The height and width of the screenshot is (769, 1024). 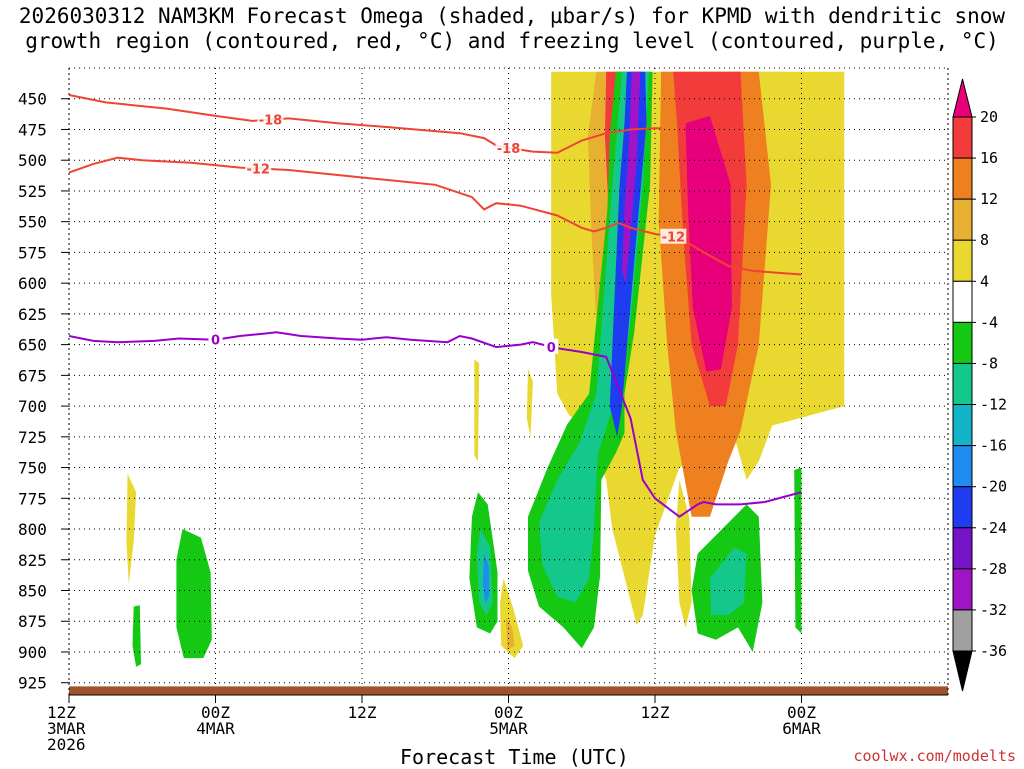 What do you see at coordinates (215, 341) in the screenshot?
I see `freezing-label-0: 0` at bounding box center [215, 341].